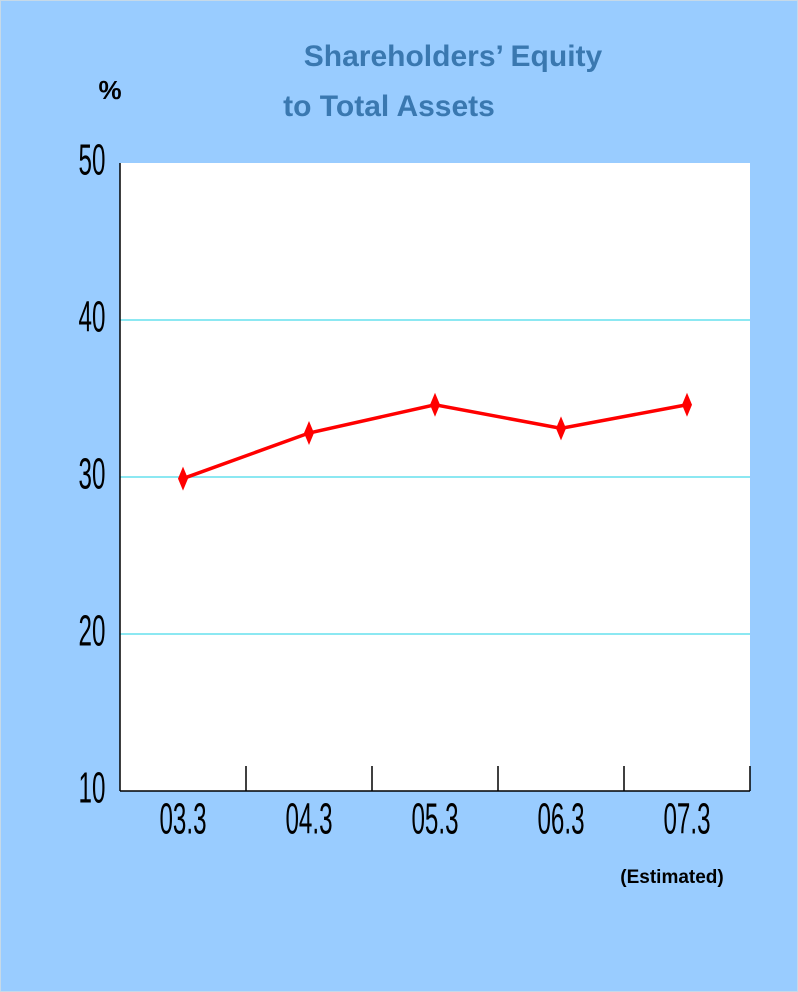 The height and width of the screenshot is (992, 798). I want to click on y-tick-label: 10, so click(92, 788).